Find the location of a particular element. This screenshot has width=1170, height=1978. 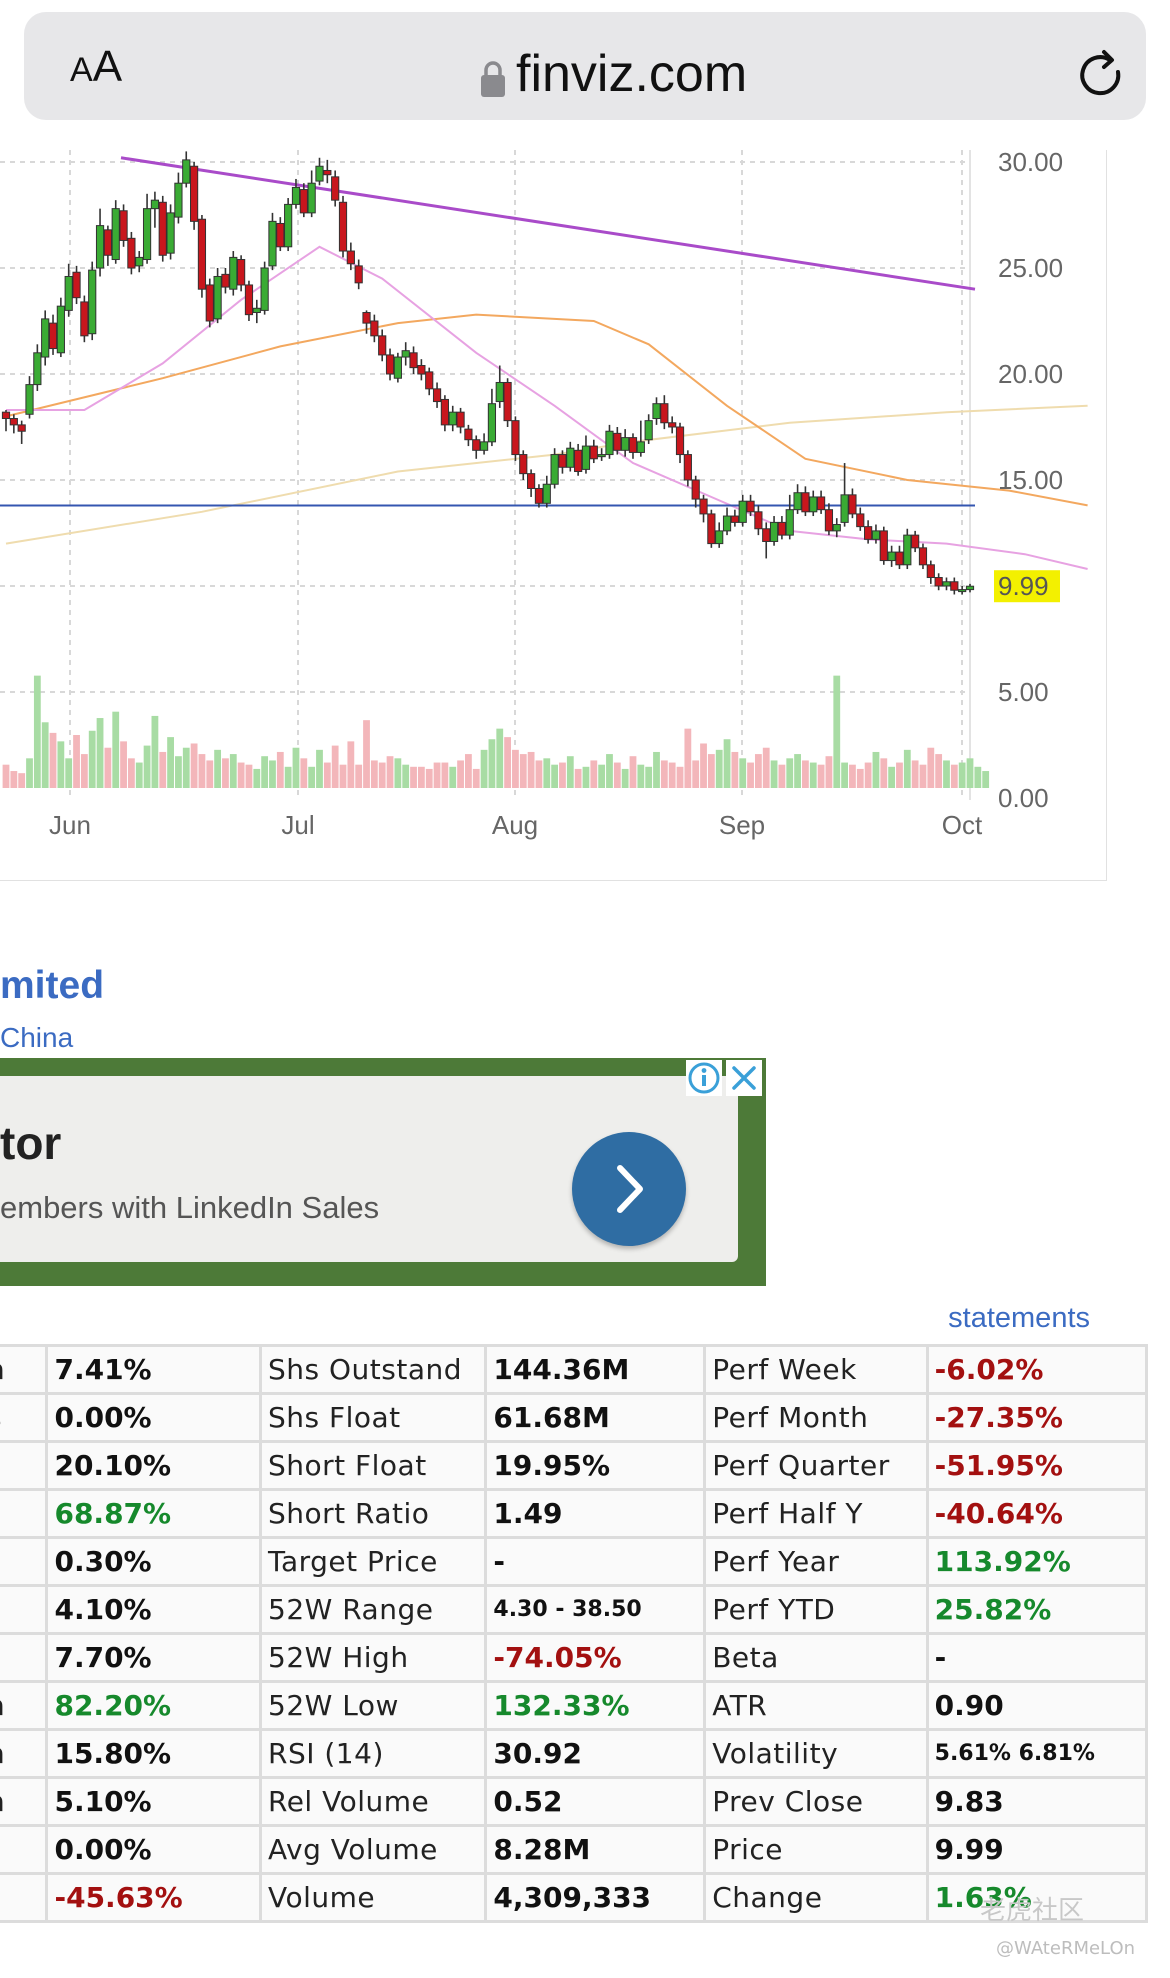

ad-arrow-button is located at coordinates (629, 1189).